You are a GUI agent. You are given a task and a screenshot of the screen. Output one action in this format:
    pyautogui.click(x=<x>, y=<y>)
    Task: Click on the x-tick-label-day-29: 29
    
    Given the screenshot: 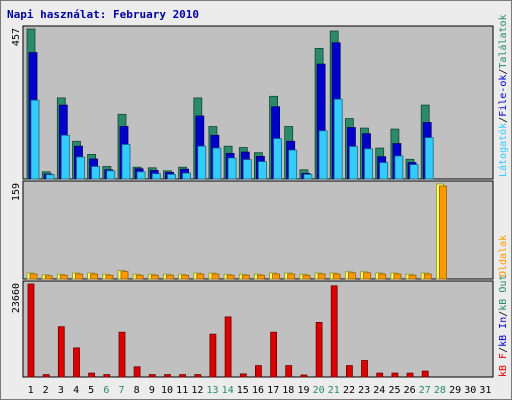 What is the action you would take?
    pyautogui.click(x=455, y=390)
    